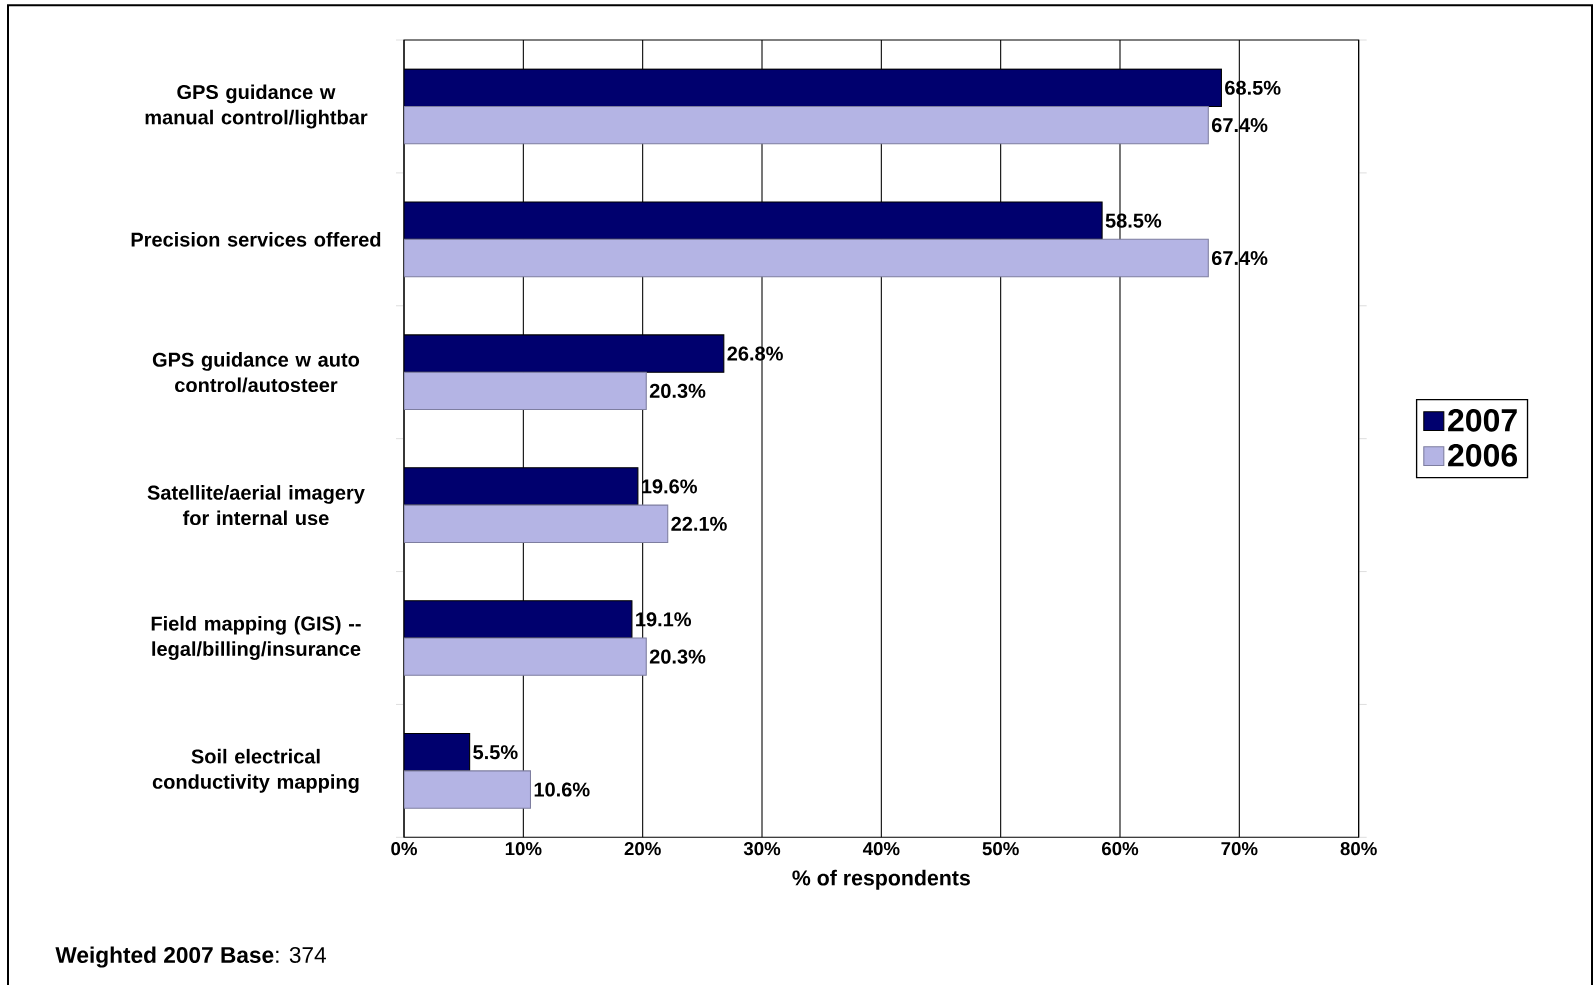 The width and height of the screenshot is (1596, 985). Describe the element at coordinates (562, 789) in the screenshot. I see `data-label: 10.6%` at that location.